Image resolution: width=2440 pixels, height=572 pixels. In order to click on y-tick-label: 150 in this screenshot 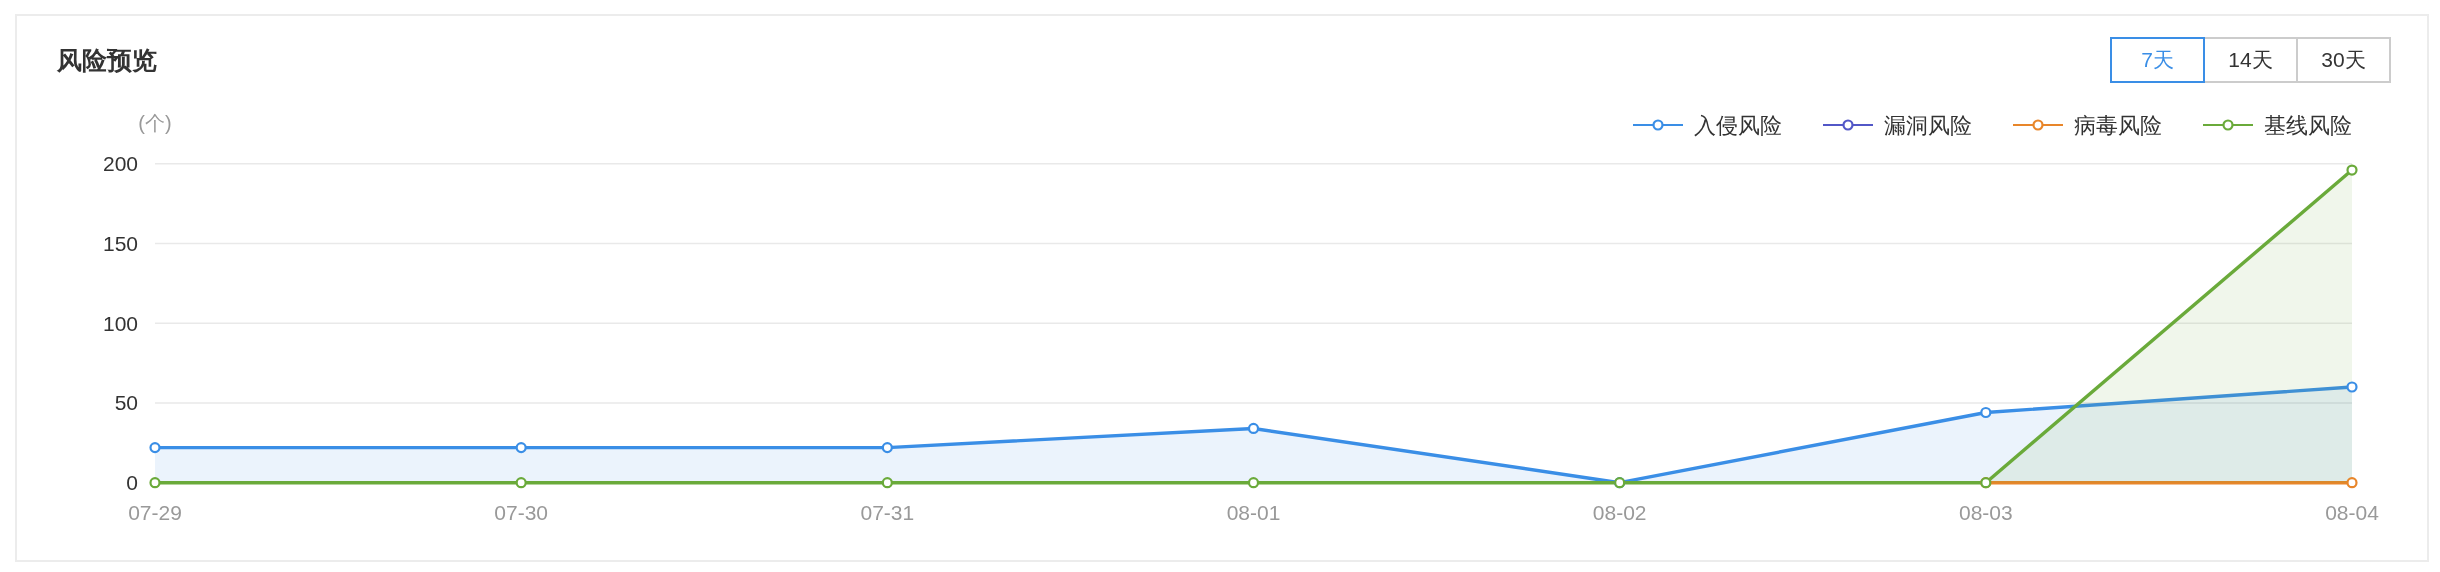, I will do `click(120, 243)`.